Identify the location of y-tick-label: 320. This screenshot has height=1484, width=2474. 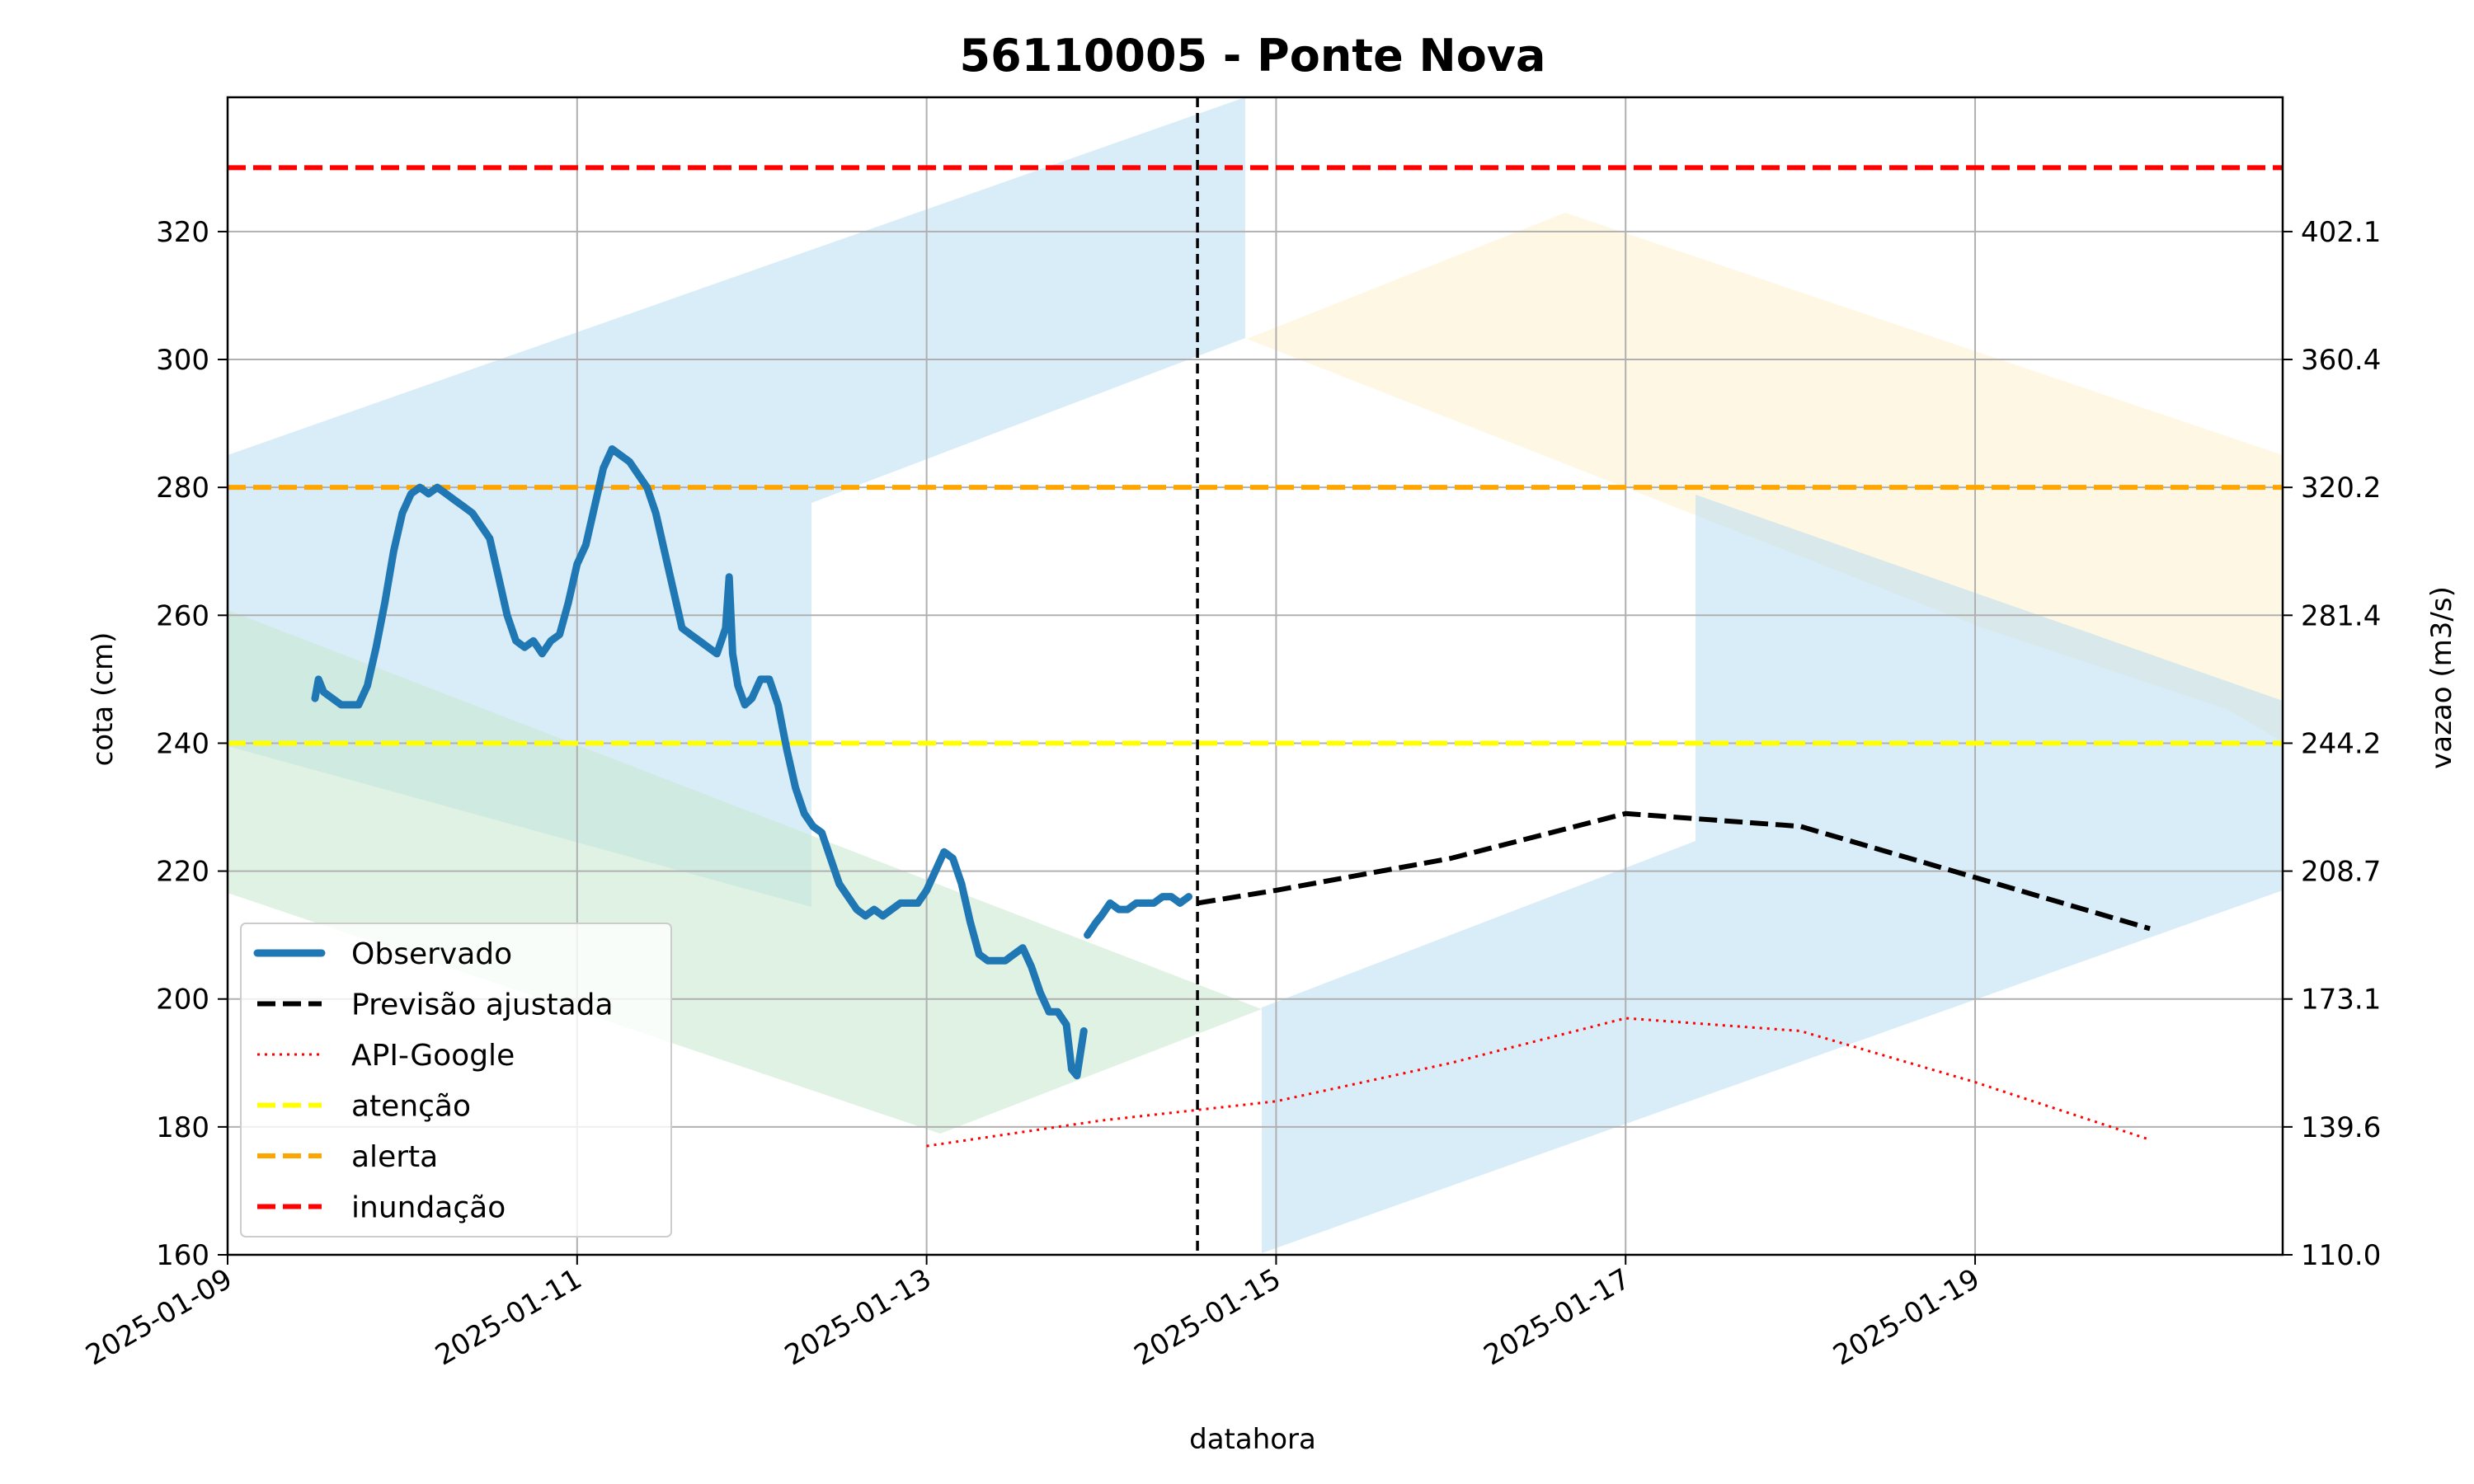
(182, 233).